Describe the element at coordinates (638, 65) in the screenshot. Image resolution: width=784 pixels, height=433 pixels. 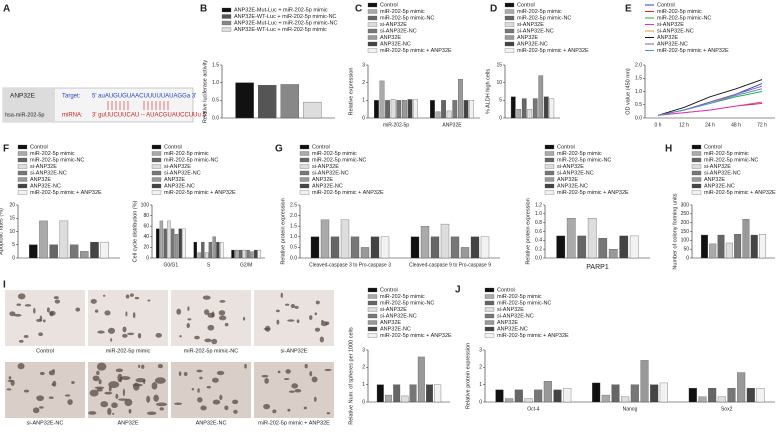
I see `y-tick-label: 2.0` at that location.